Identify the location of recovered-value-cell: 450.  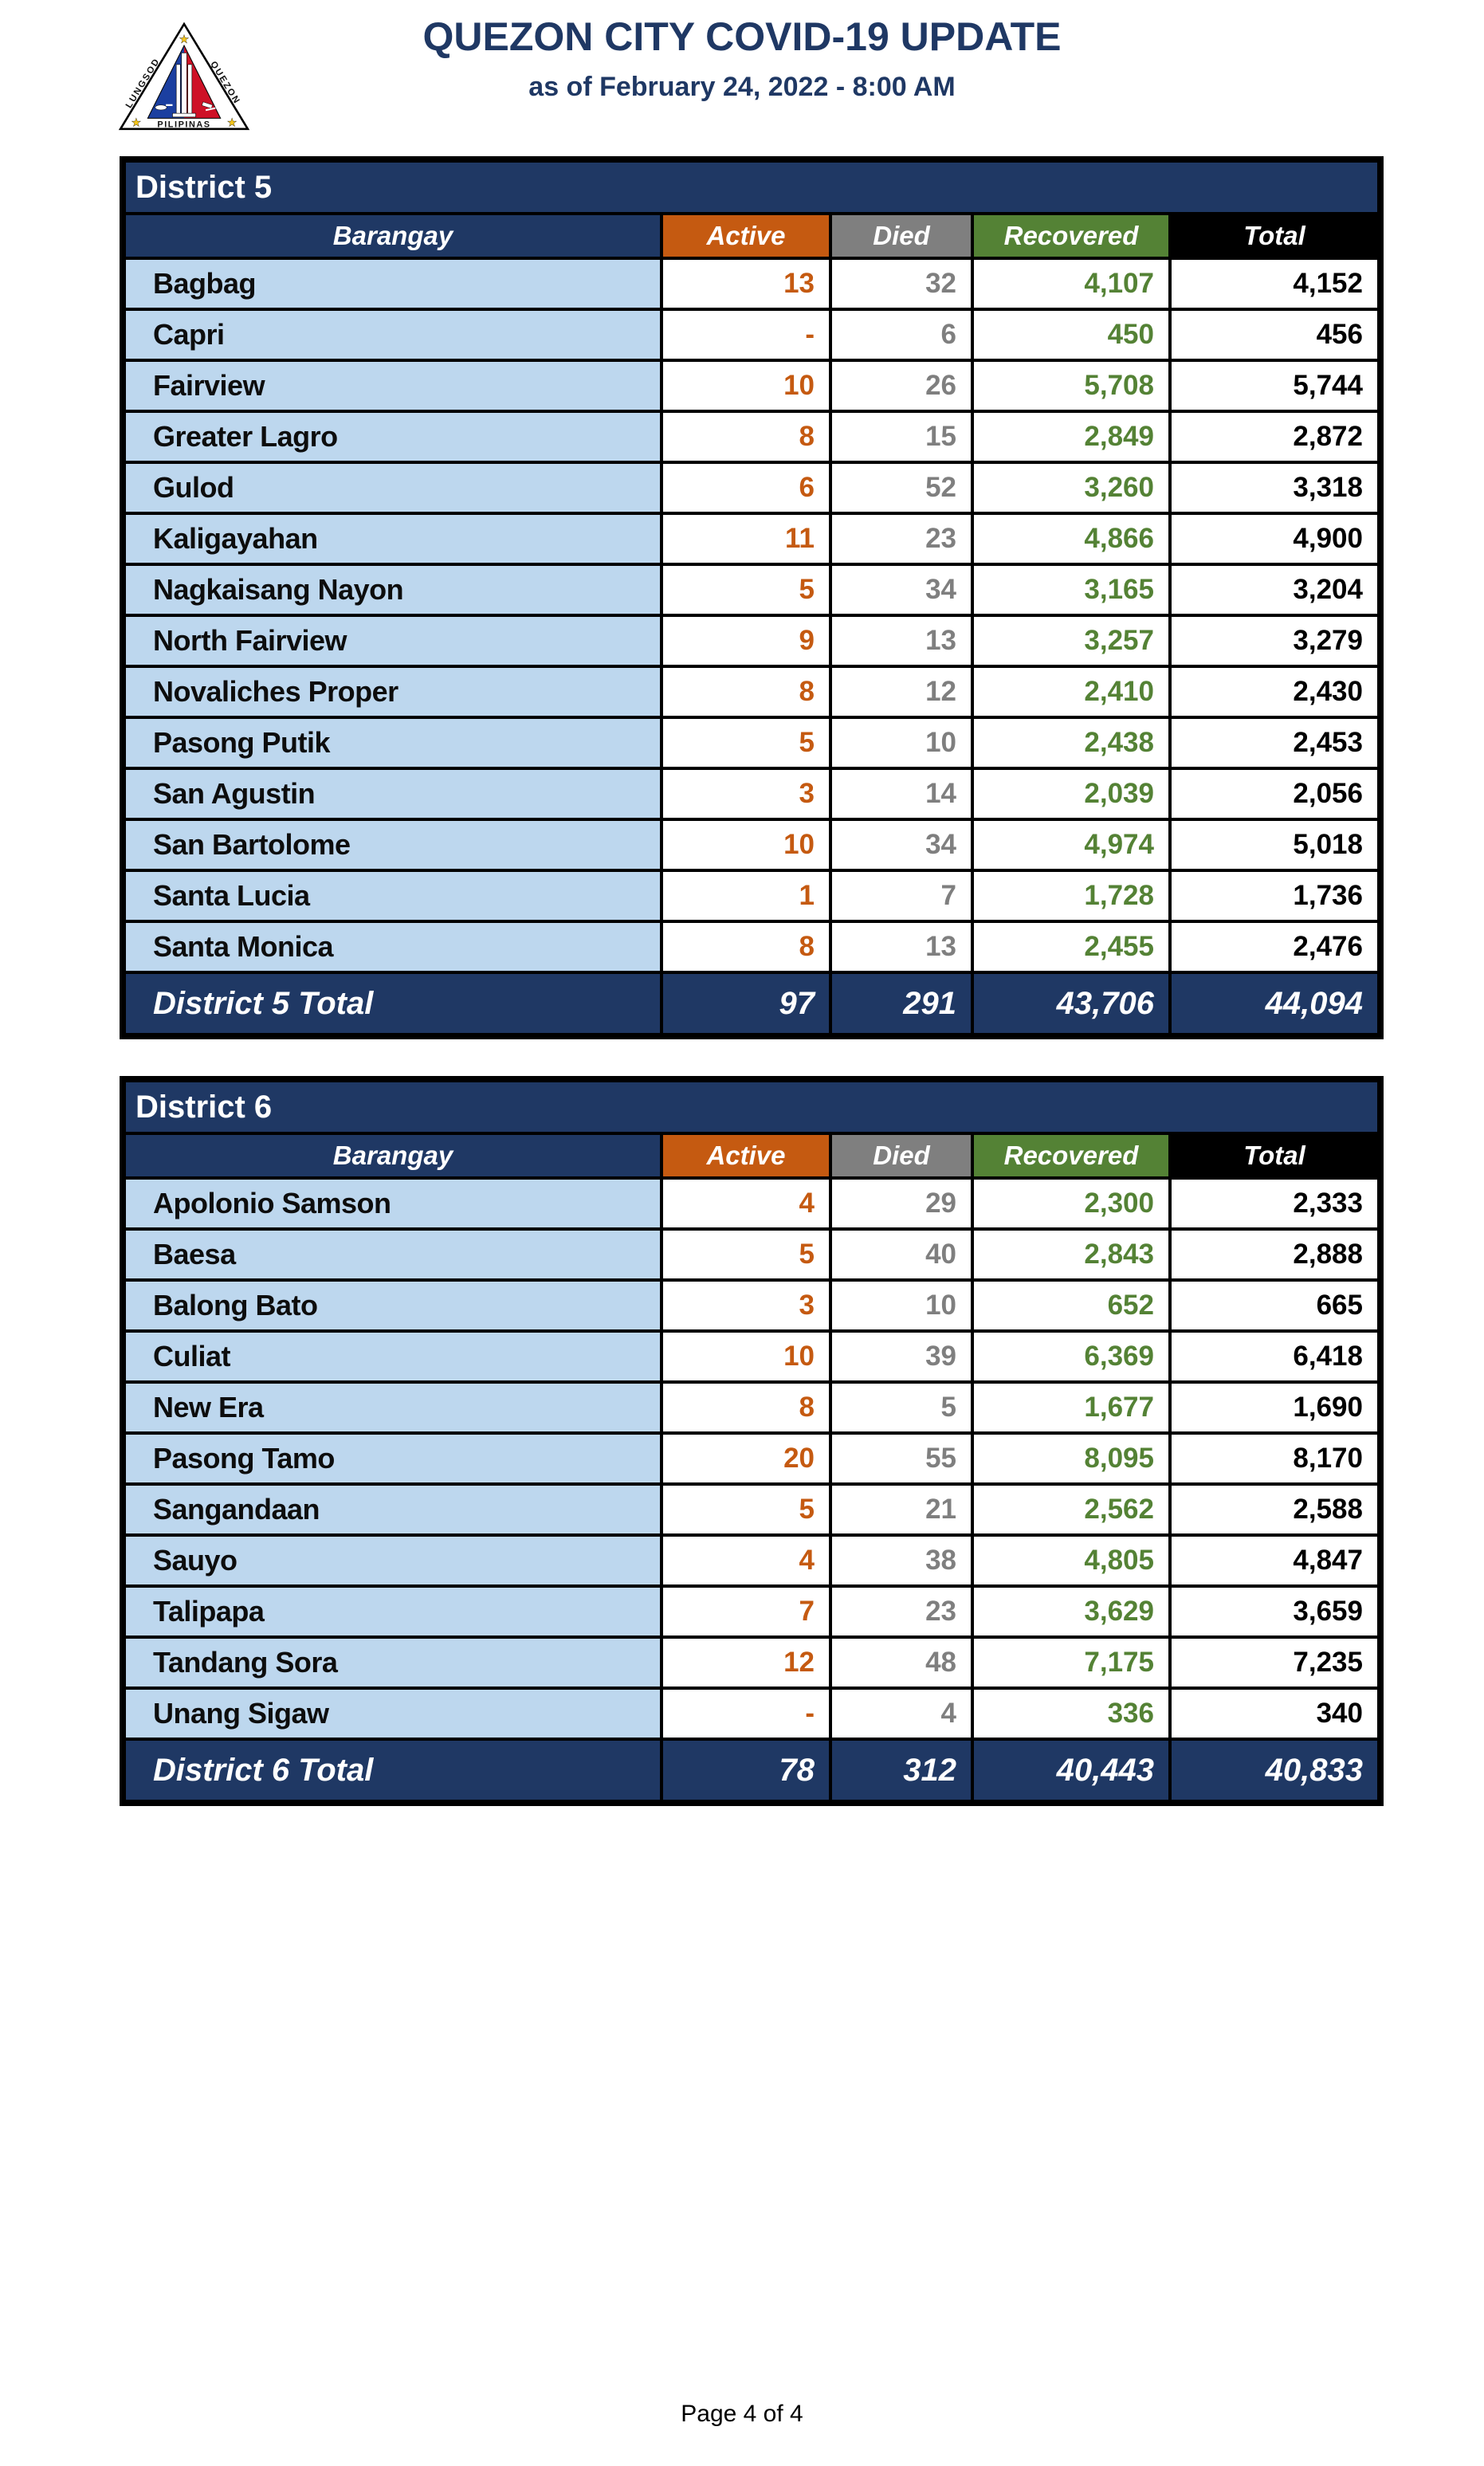
(1071, 335).